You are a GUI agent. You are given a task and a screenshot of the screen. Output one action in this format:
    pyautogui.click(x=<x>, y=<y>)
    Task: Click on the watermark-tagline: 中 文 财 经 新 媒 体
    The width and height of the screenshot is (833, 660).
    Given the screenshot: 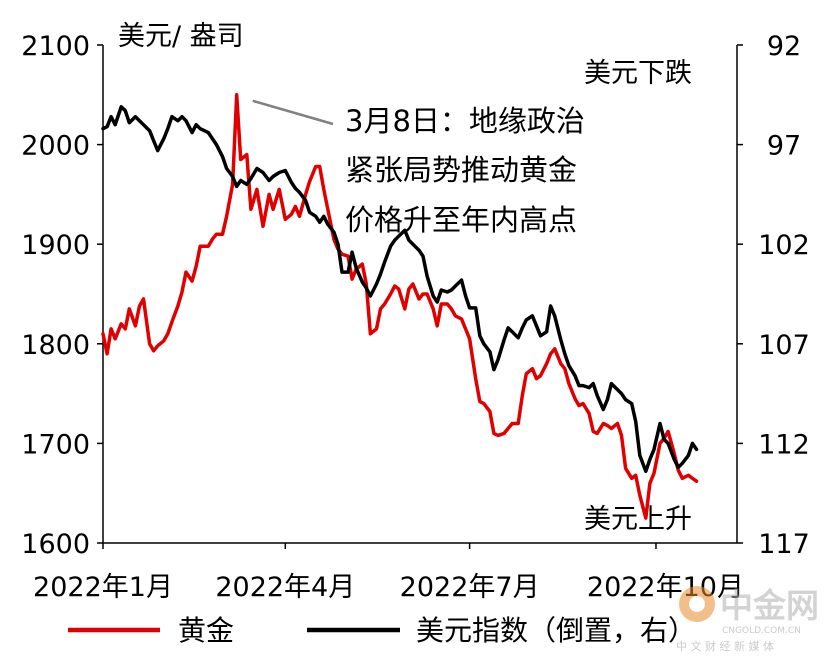 What is the action you would take?
    pyautogui.click(x=725, y=646)
    